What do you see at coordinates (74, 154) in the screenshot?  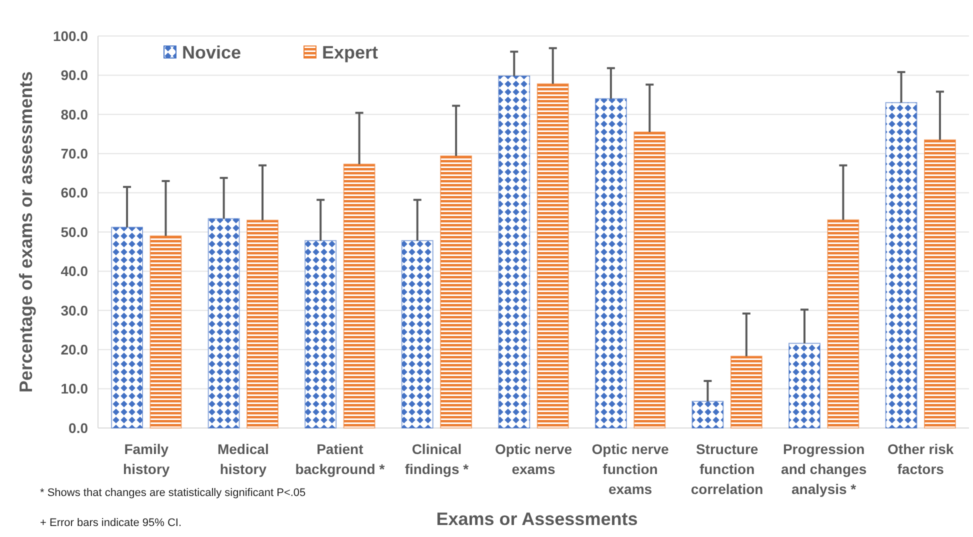 I see `y-tick-label: 70.0` at bounding box center [74, 154].